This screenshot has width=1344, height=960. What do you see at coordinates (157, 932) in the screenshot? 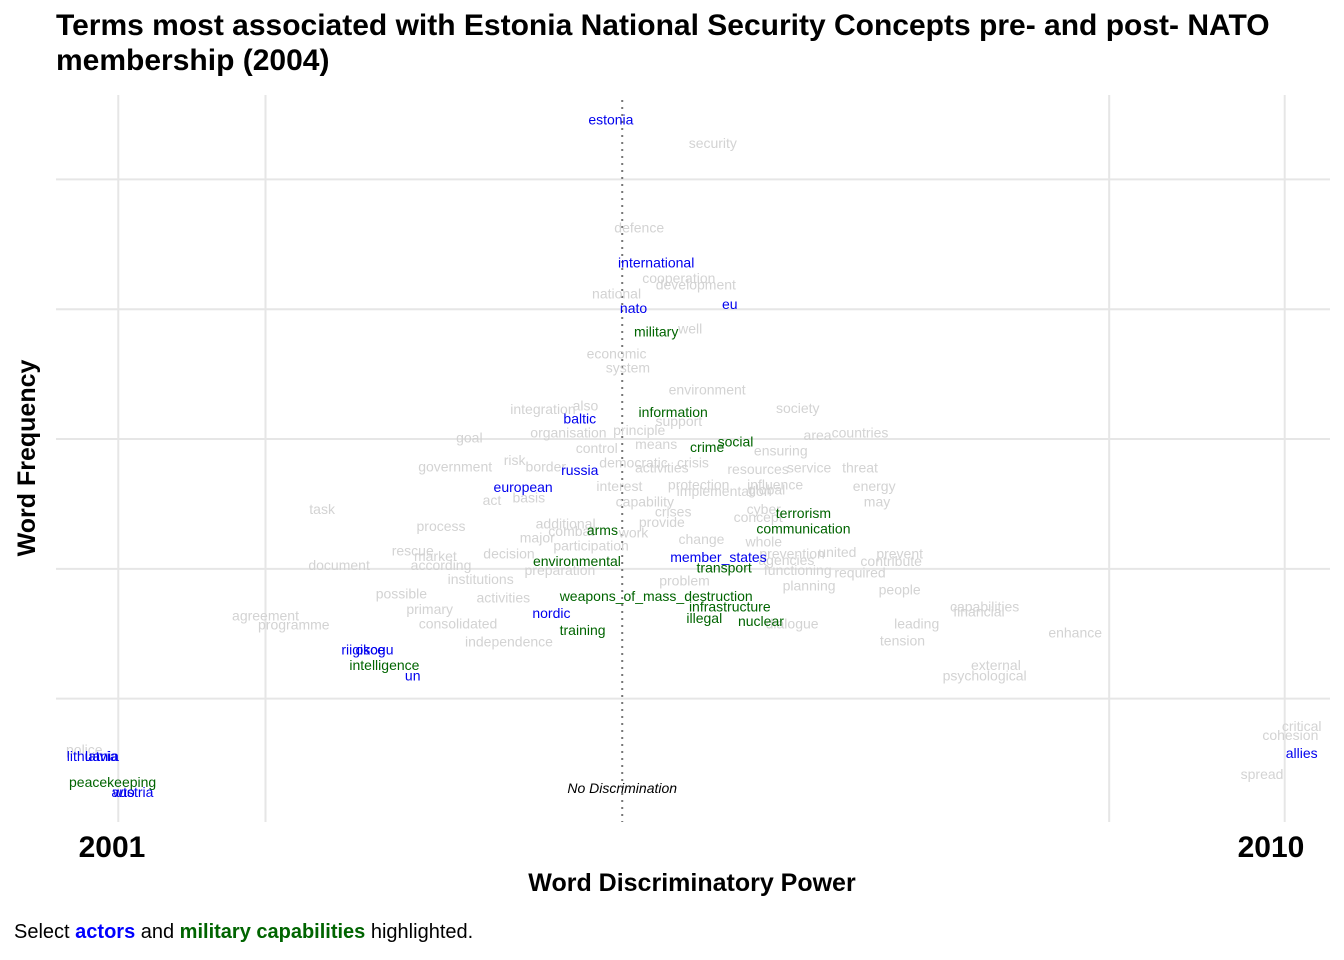
I see `caption-middle: and` at bounding box center [157, 932].